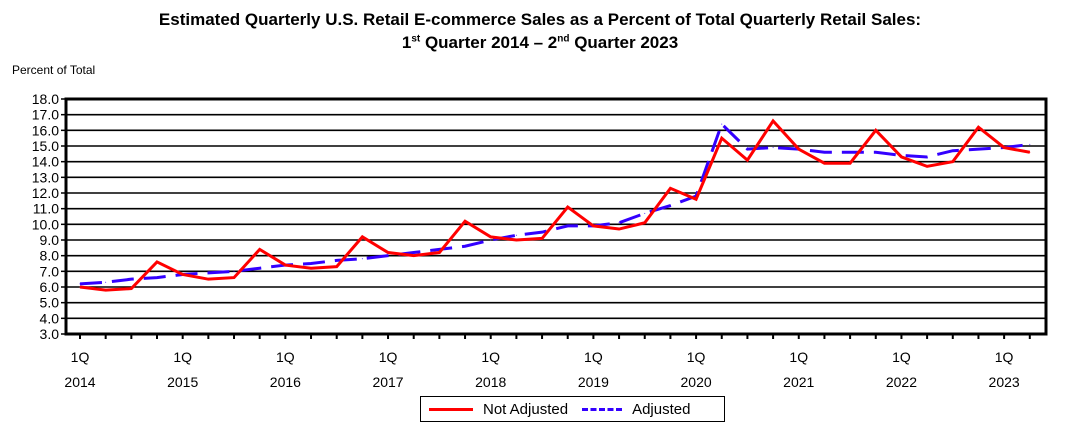  What do you see at coordinates (45, 224) in the screenshot?
I see `y-tick-label: 10.0` at bounding box center [45, 224].